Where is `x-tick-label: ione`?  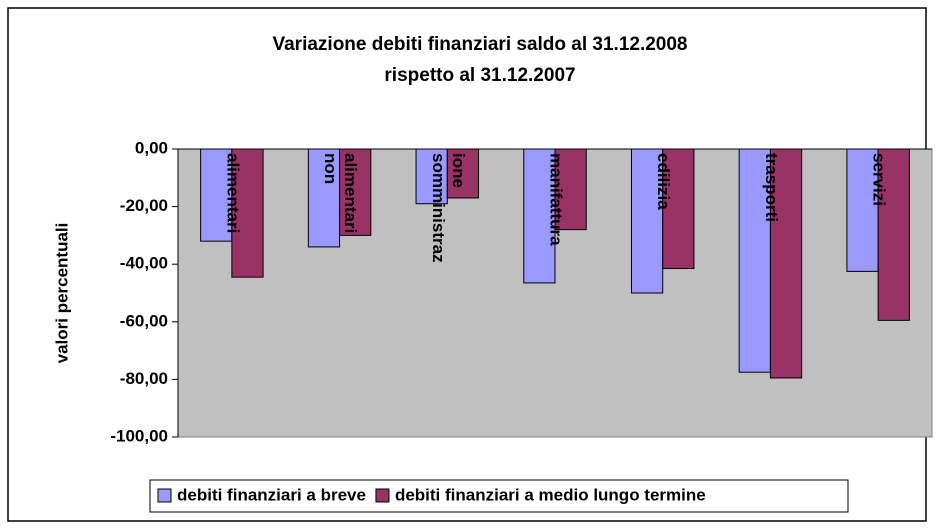
x-tick-label: ione is located at coordinates (458, 170).